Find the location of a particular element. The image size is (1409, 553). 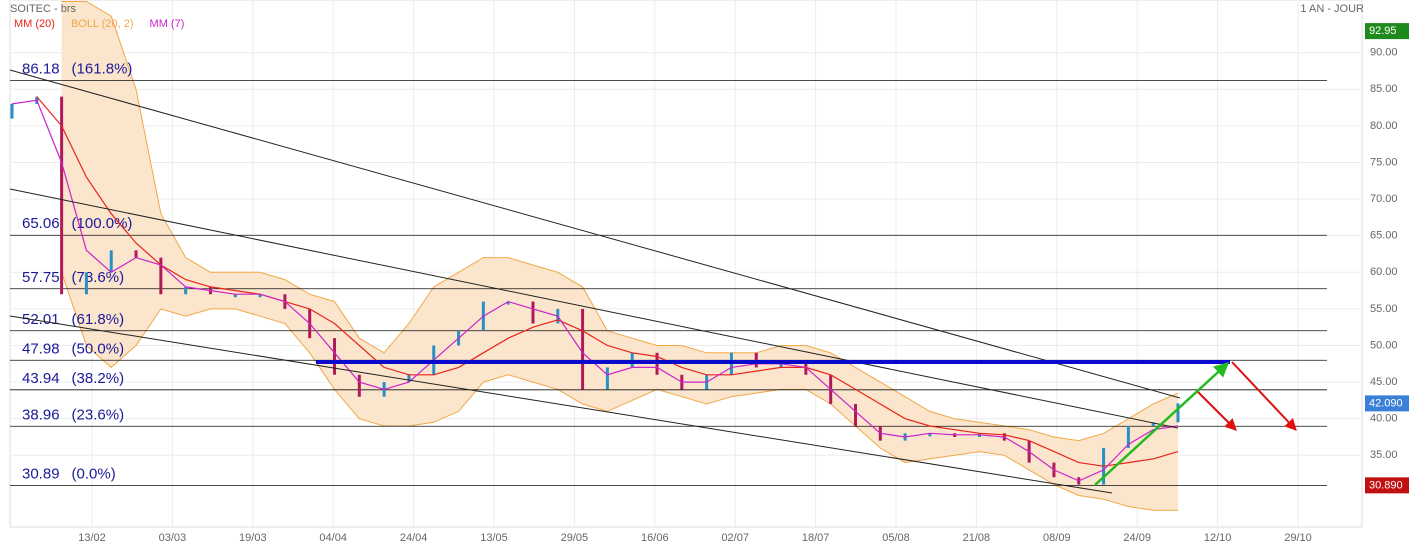

fib-label: 30.89 (0.0%) is located at coordinates (69, 473).